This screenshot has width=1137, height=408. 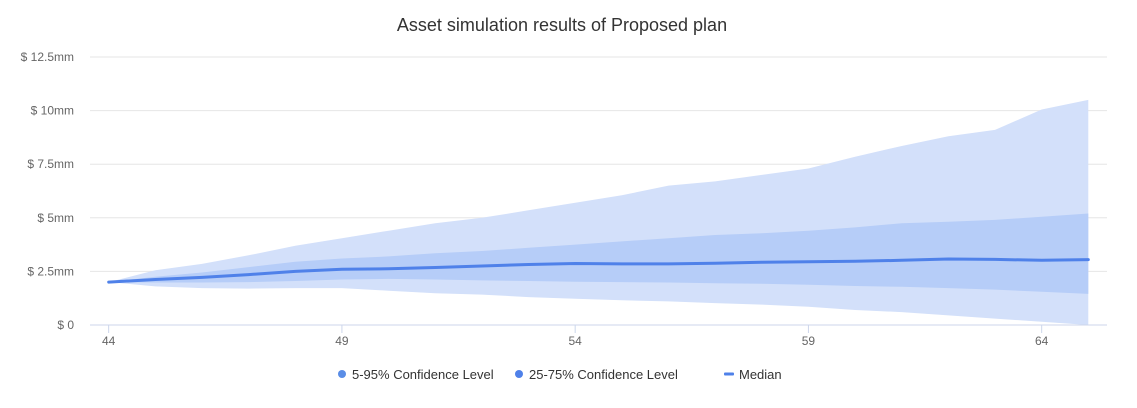 What do you see at coordinates (52, 111) in the screenshot?
I see `y-tick-label: $ 10mm` at bounding box center [52, 111].